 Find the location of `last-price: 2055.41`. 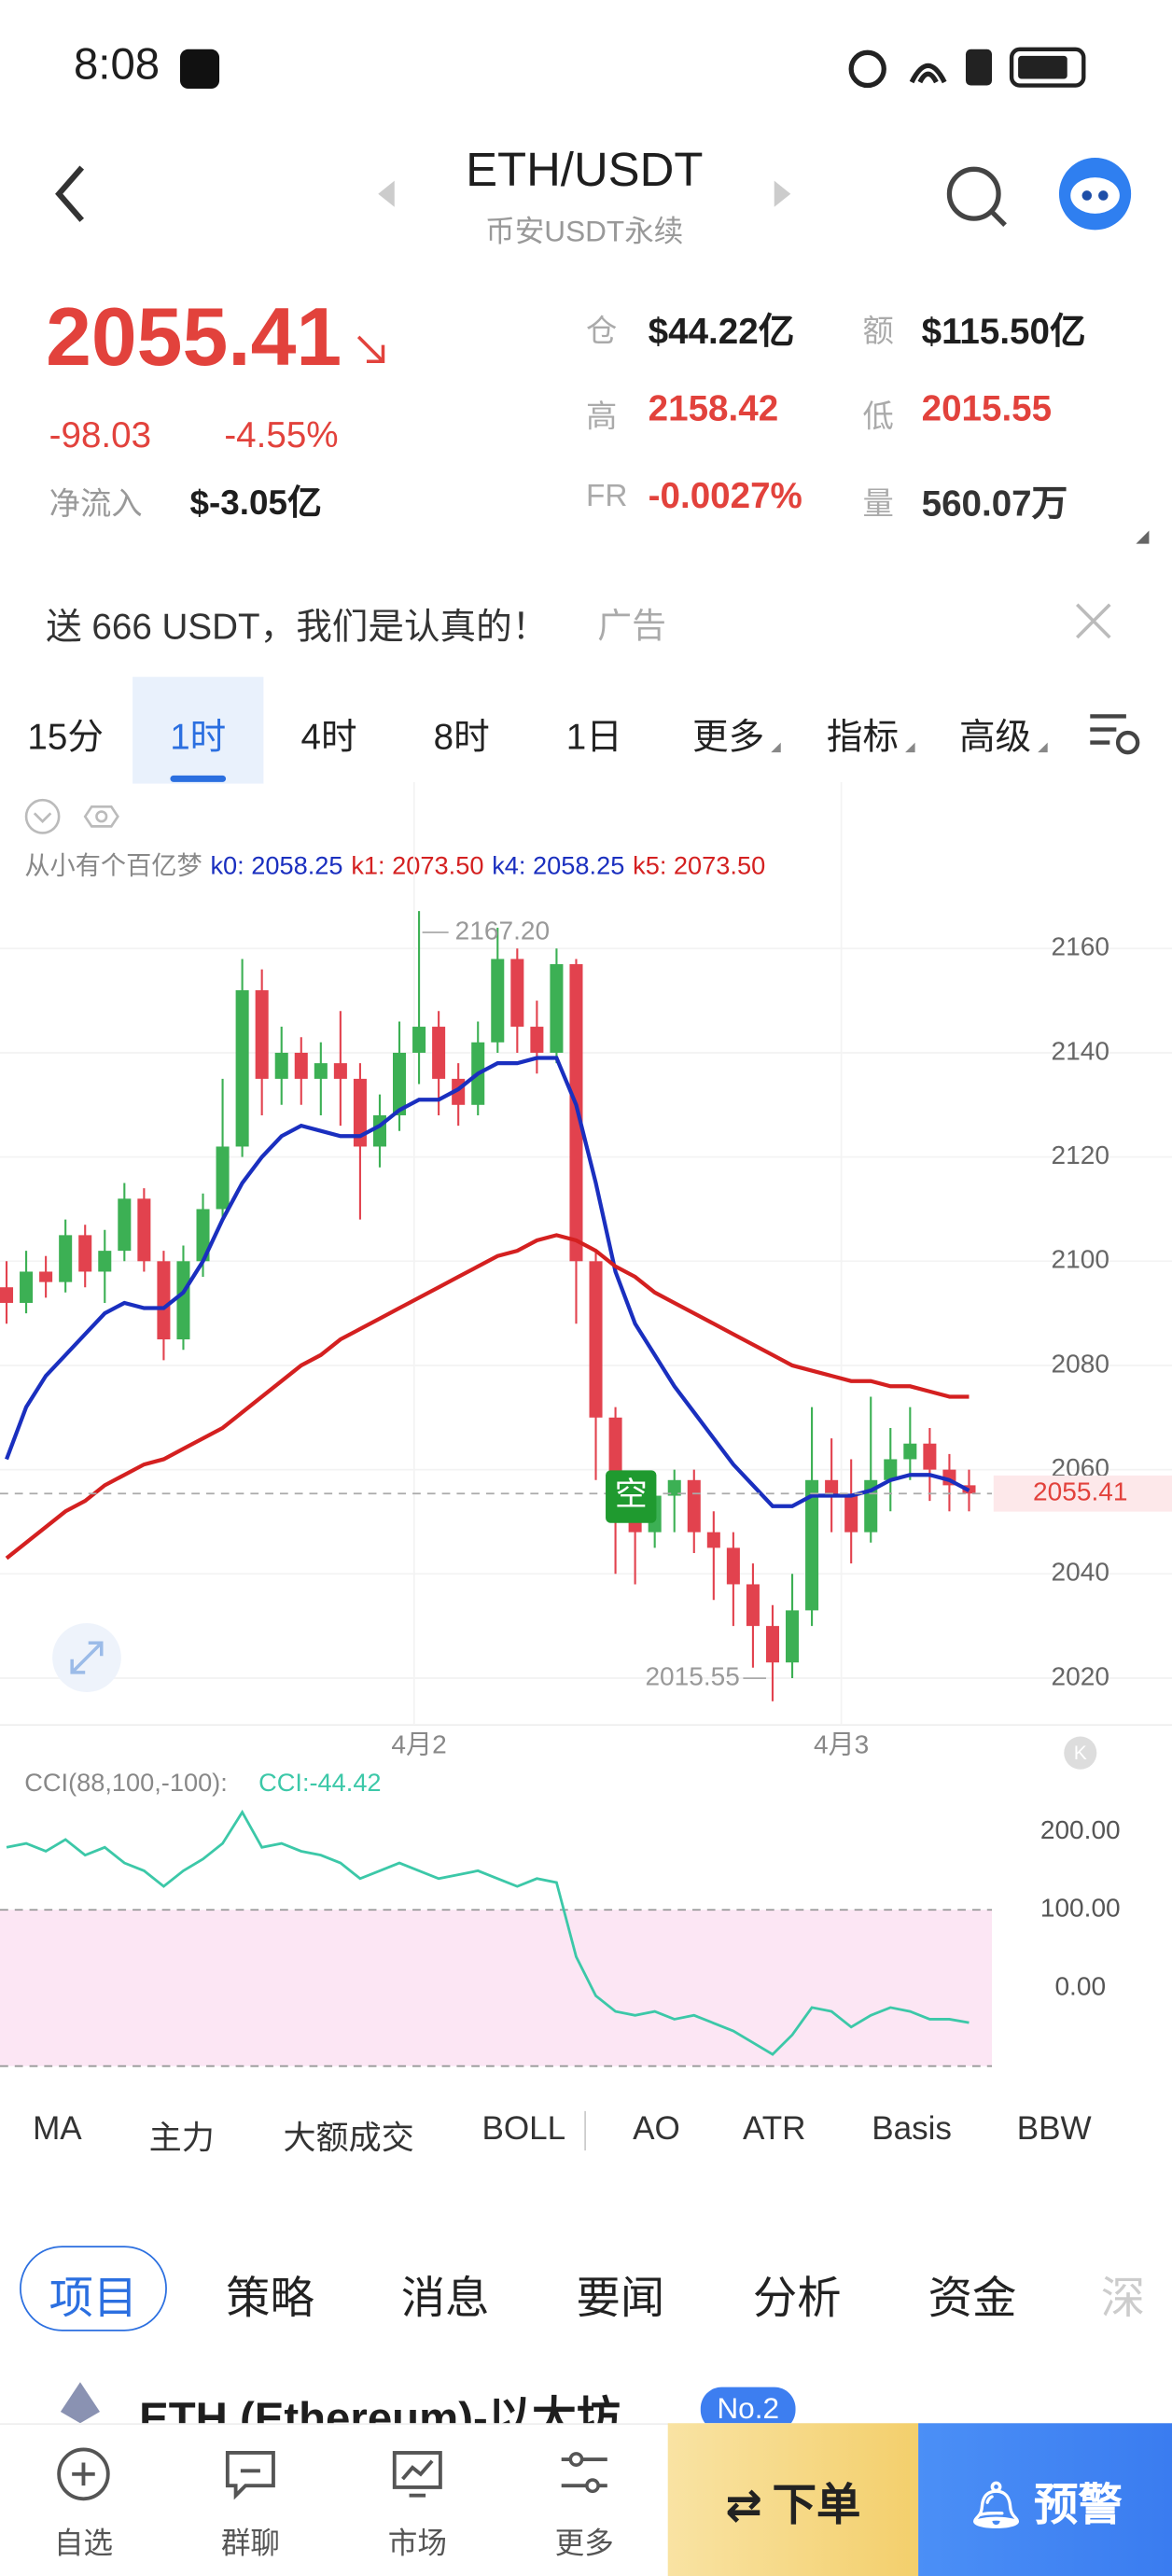

last-price: 2055.41 is located at coordinates (194, 337).